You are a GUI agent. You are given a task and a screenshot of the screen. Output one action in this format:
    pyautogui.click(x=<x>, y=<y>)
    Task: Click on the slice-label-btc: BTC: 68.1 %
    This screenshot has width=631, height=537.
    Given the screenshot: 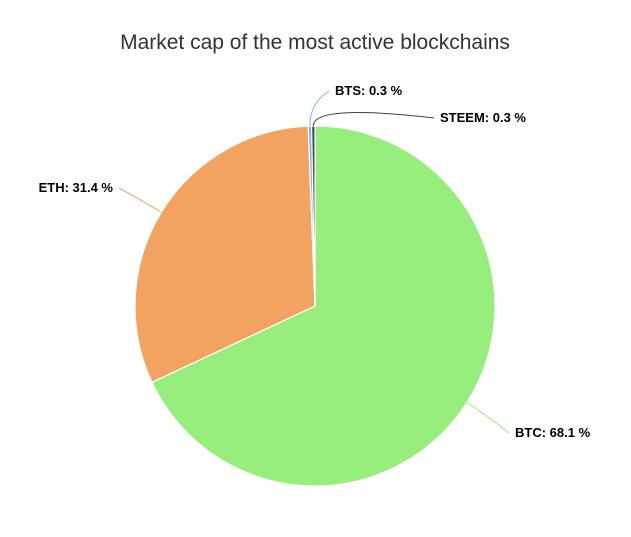 What is the action you would take?
    pyautogui.click(x=553, y=432)
    